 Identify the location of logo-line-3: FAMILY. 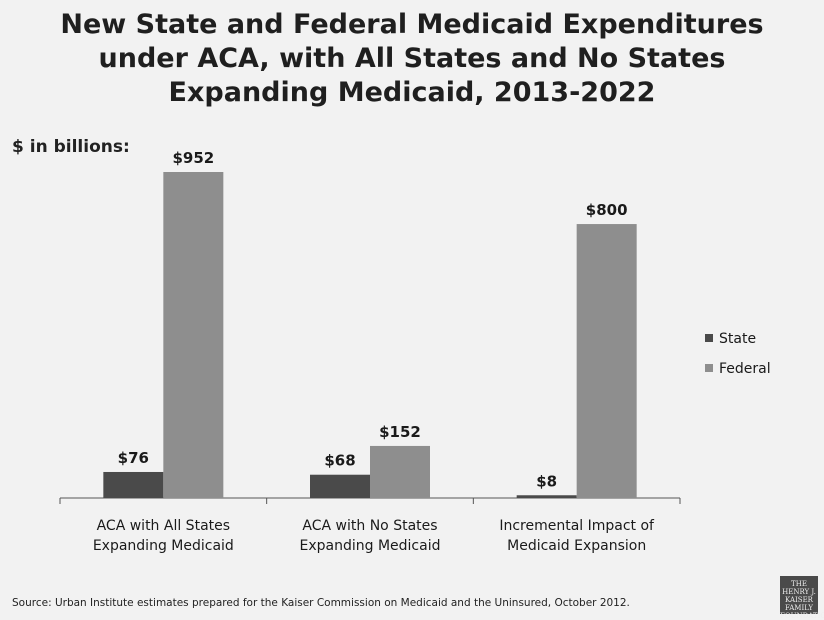
(799, 608).